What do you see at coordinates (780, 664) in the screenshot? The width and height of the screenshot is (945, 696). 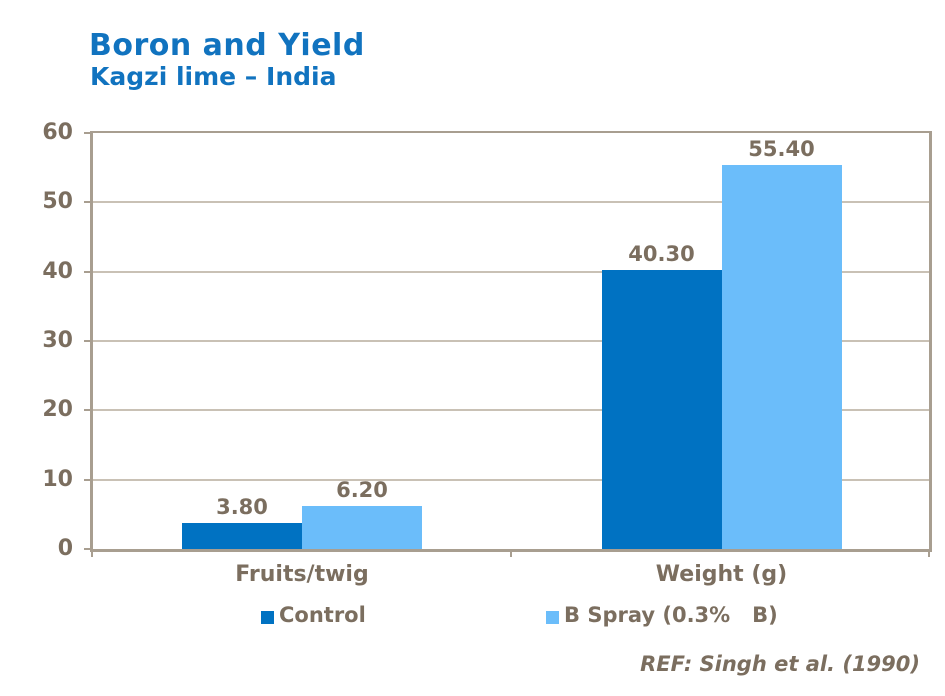 I see `reference-text: REF: Singh et al. (1990)` at bounding box center [780, 664].